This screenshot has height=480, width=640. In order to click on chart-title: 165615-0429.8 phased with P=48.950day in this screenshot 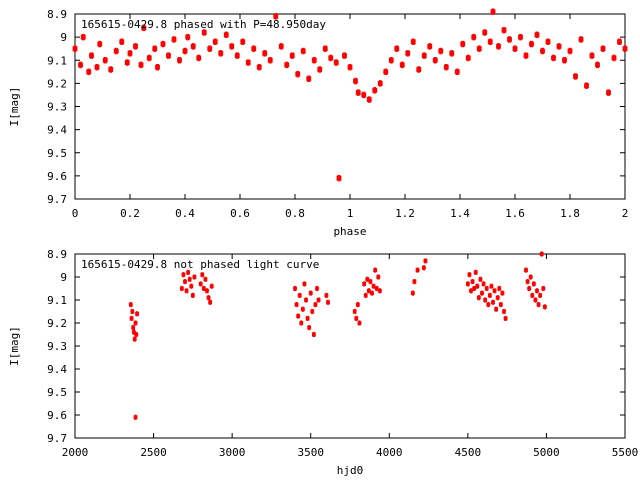, I will do `click(203, 24)`.